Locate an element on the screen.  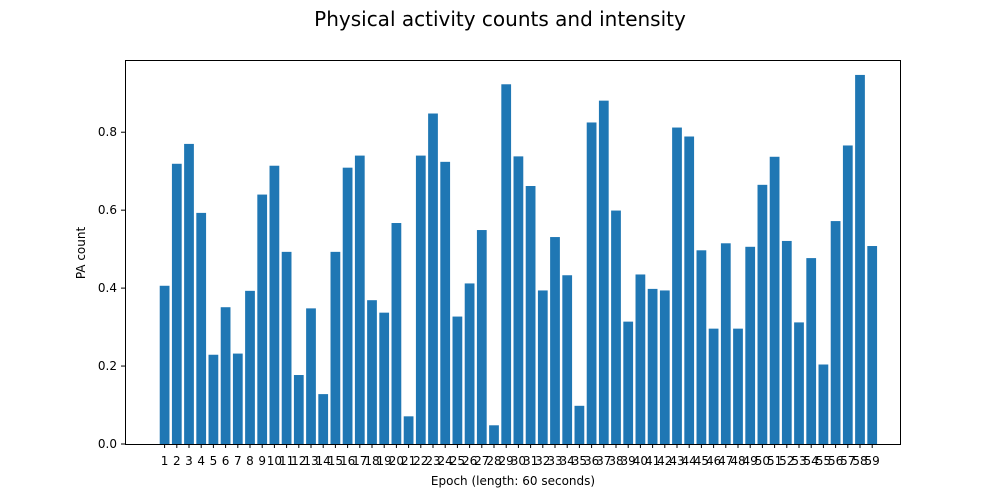
x-tick-label: 21 is located at coordinates (408, 461).